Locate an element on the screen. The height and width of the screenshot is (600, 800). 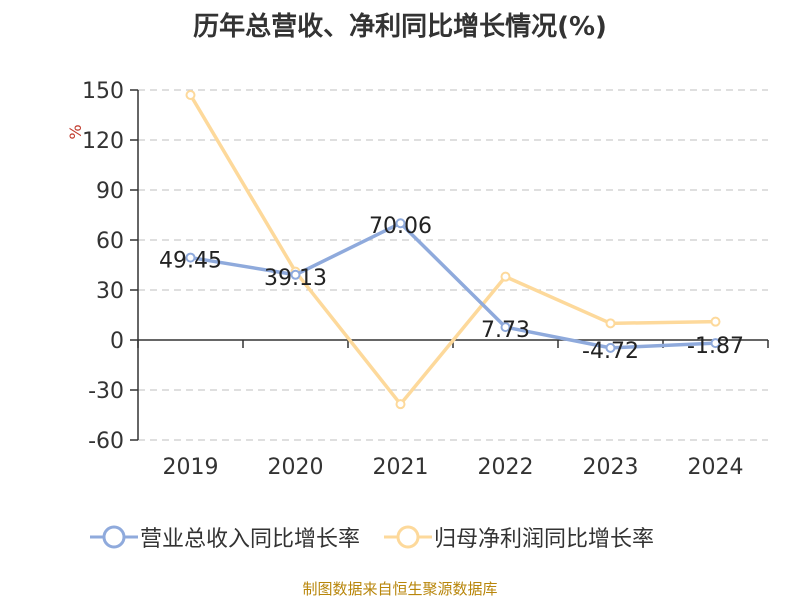
legend-item-revenue-growth: 营业总收入同比增长率 is located at coordinates (224, 537).